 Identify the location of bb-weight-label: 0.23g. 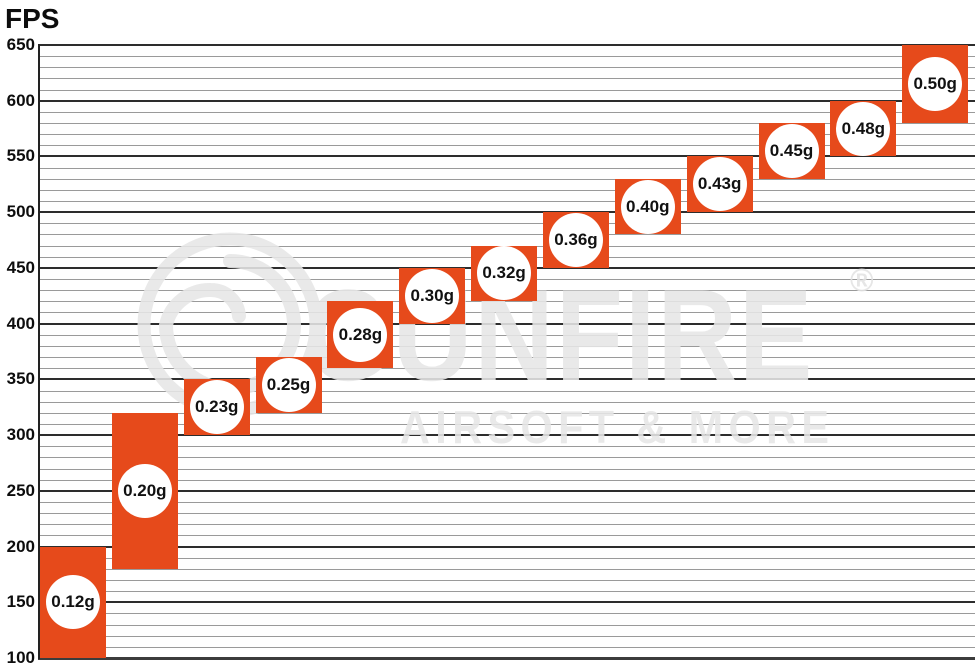
(216, 407).